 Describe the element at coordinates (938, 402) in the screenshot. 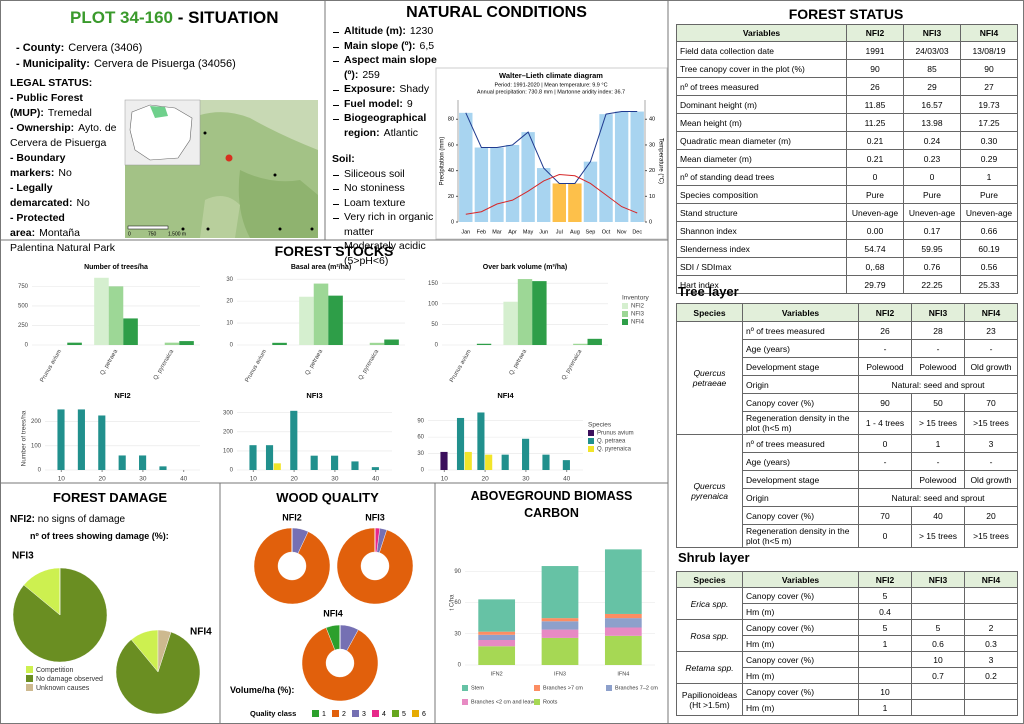

I see `table-cell: 50` at that location.